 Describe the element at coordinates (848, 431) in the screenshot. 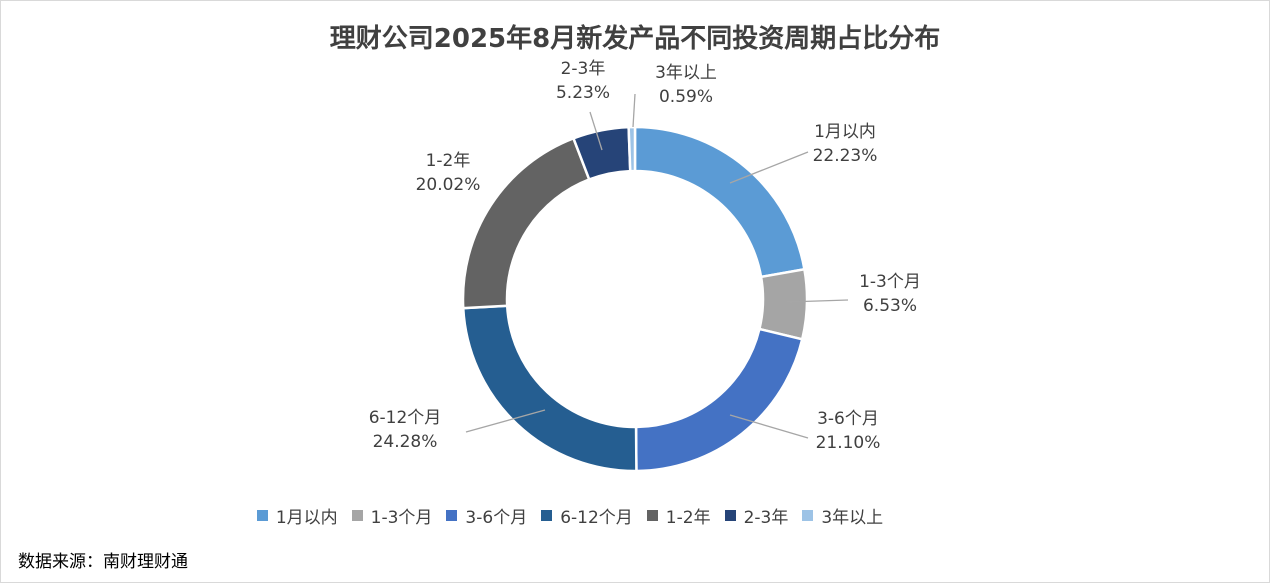

I see `data-label-3: 3-6个月 21.10%` at that location.